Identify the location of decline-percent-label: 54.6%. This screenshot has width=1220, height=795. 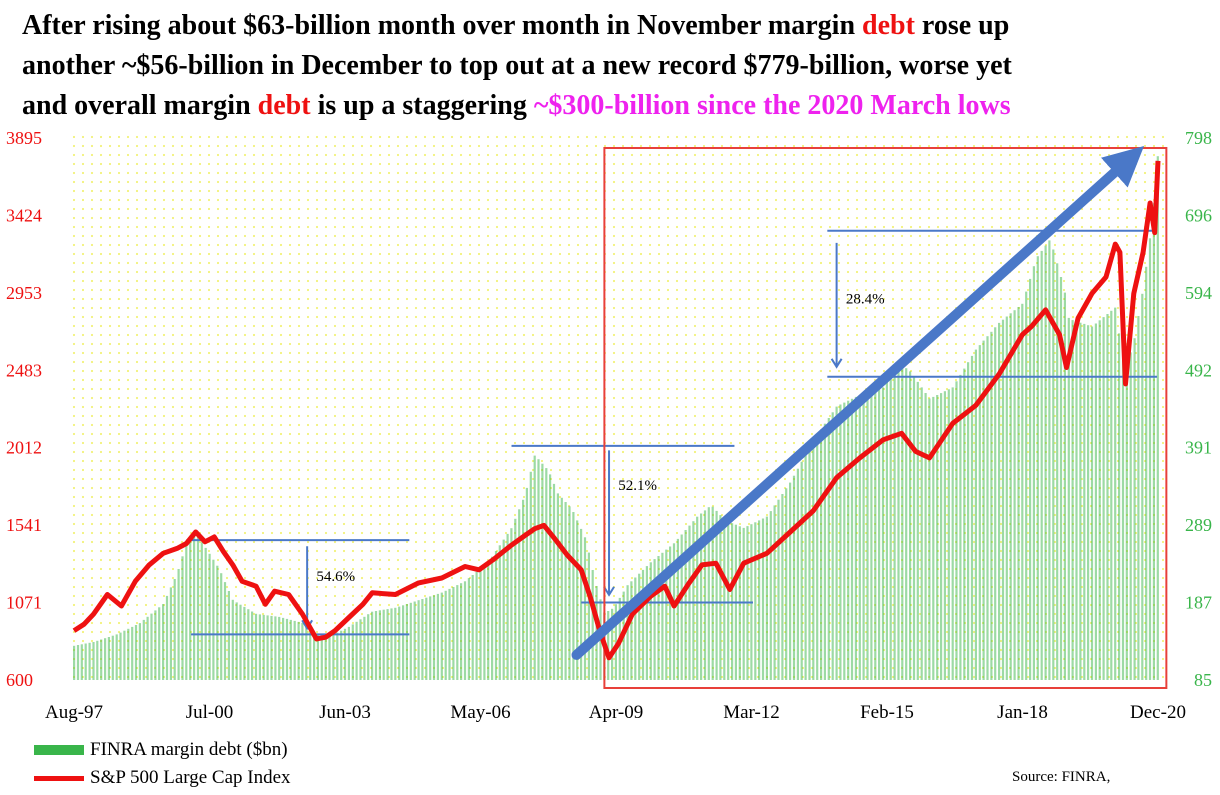
(335, 577).